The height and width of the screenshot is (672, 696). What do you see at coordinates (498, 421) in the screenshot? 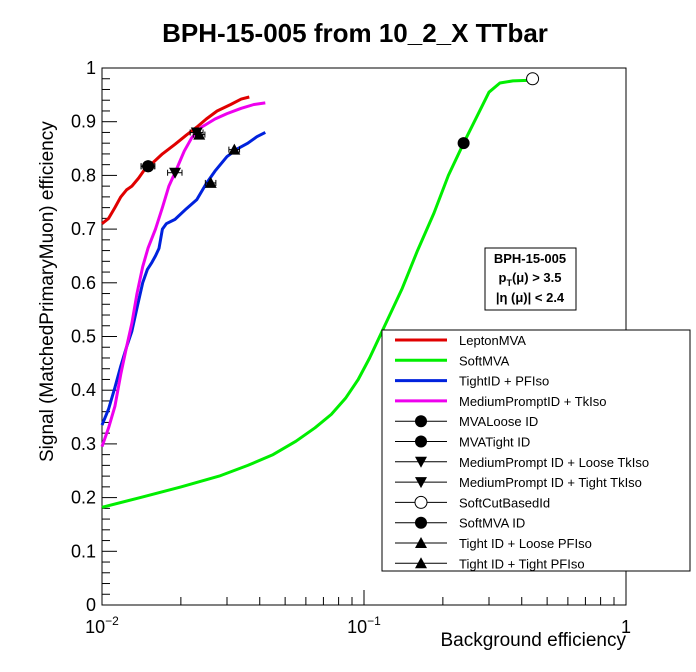
I see `legend-label: MVALoose ID` at bounding box center [498, 421].